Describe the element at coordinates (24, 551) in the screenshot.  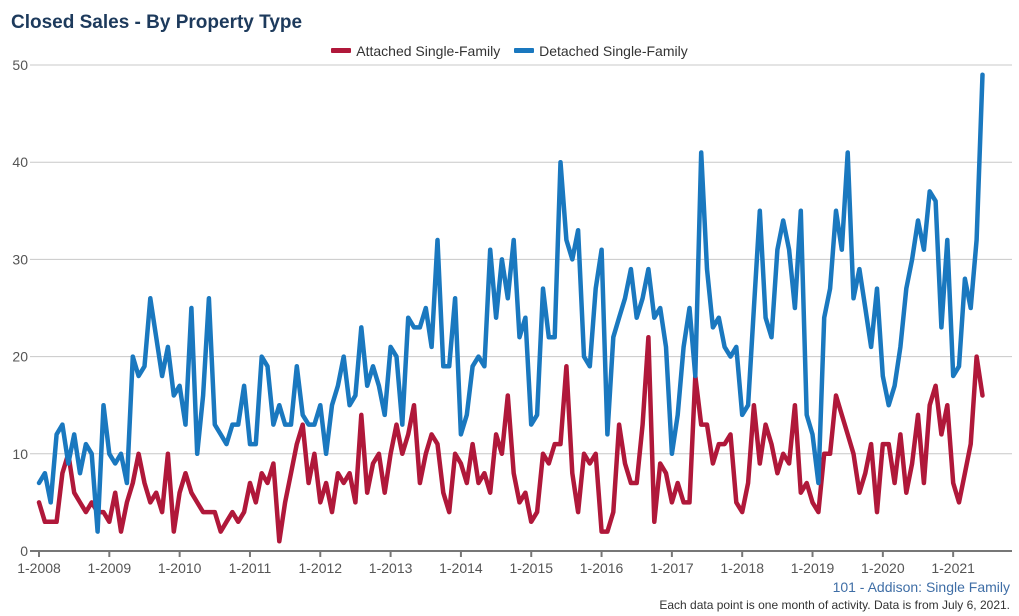
I see `y-tick-label: 0` at that location.